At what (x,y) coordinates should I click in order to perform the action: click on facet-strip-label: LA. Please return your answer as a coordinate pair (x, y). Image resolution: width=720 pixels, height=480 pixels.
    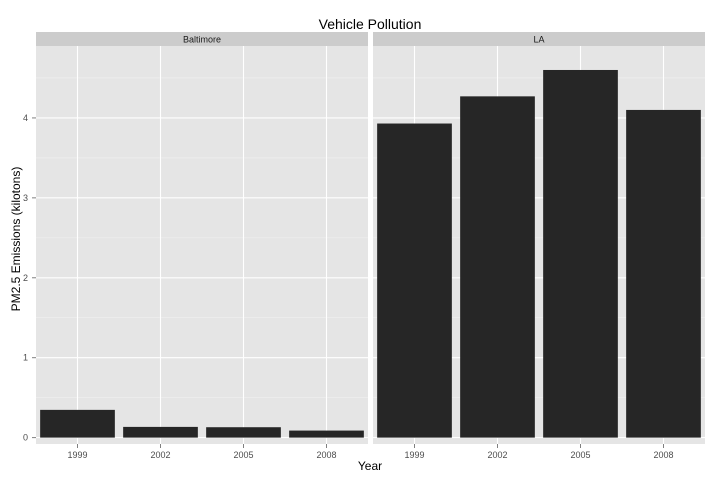
    Looking at the image, I should click on (538, 40).